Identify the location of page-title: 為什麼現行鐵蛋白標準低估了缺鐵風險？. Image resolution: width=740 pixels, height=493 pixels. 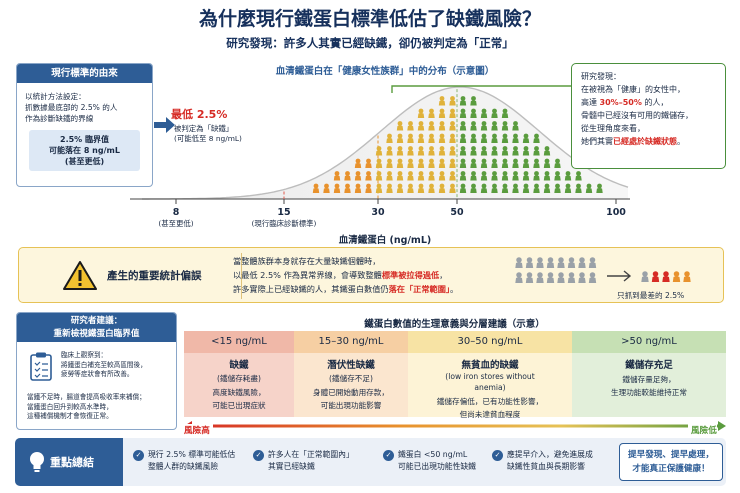
(369, 19).